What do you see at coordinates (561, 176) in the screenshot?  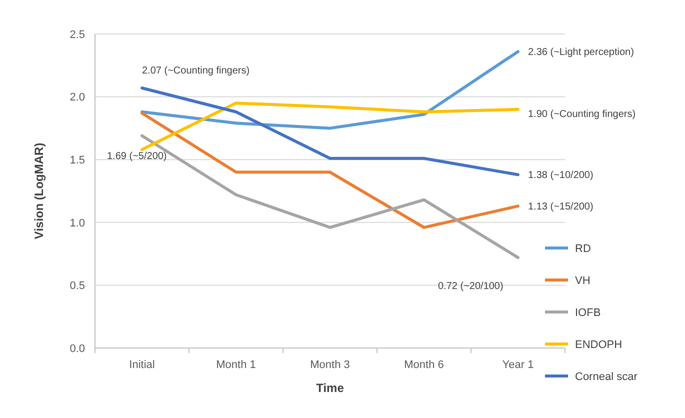 I see `annotation: 1.38 (~10/200)` at bounding box center [561, 176].